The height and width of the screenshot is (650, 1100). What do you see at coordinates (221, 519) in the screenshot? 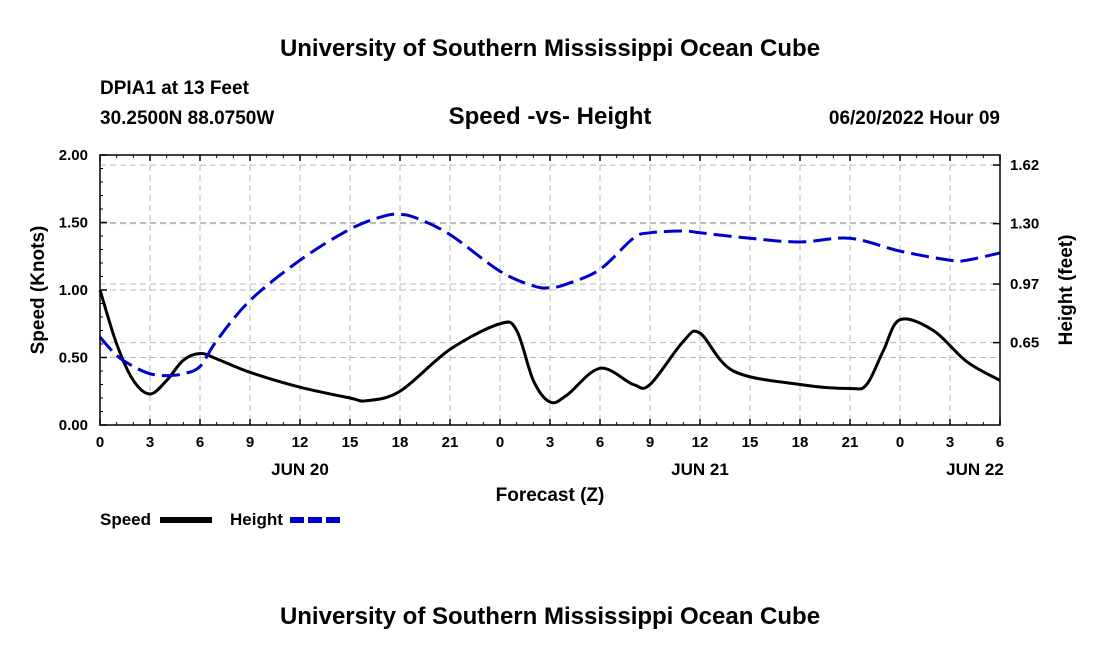
I see `legend: Speed Height` at bounding box center [221, 519].